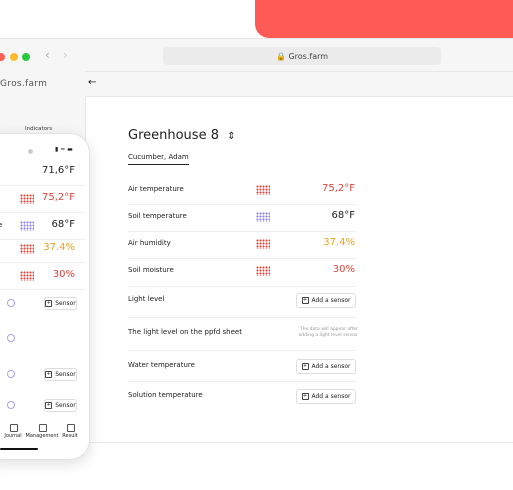 Image resolution: width=513 pixels, height=490 pixels. Describe the element at coordinates (58, 197) in the screenshot. I see `phone-value: 75,2°F` at that location.